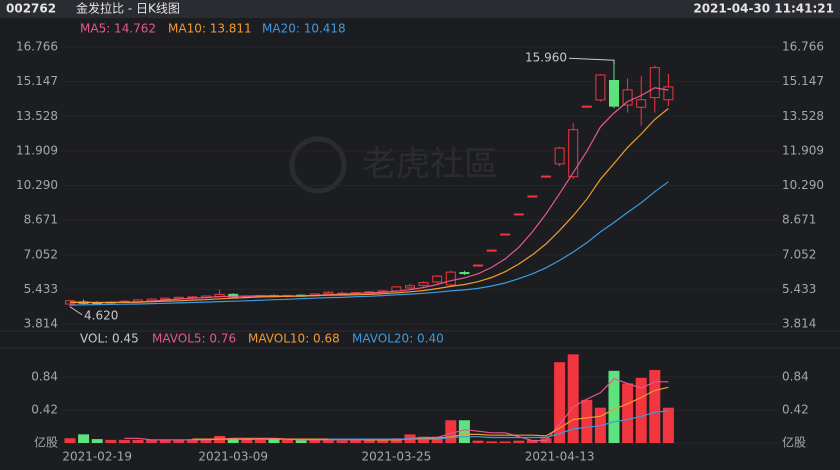 The width and height of the screenshot is (840, 470). I want to click on legend-entry: MA5: 14.762, so click(118, 29).